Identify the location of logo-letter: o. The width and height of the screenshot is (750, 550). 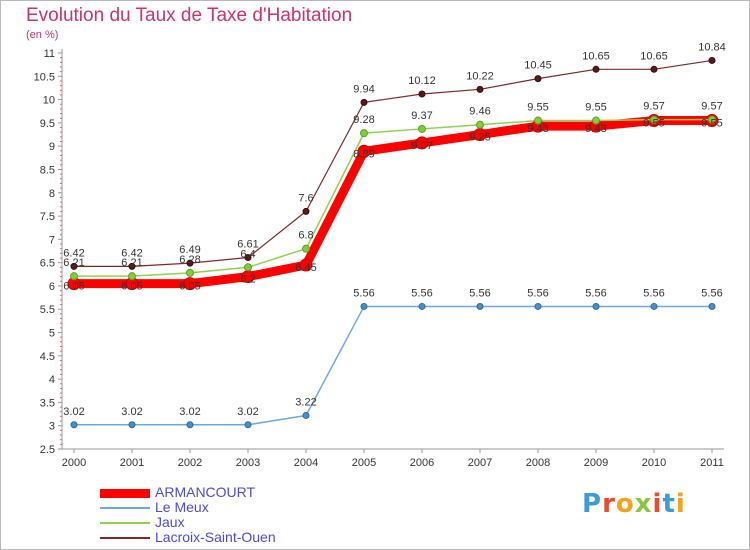
(625, 504).